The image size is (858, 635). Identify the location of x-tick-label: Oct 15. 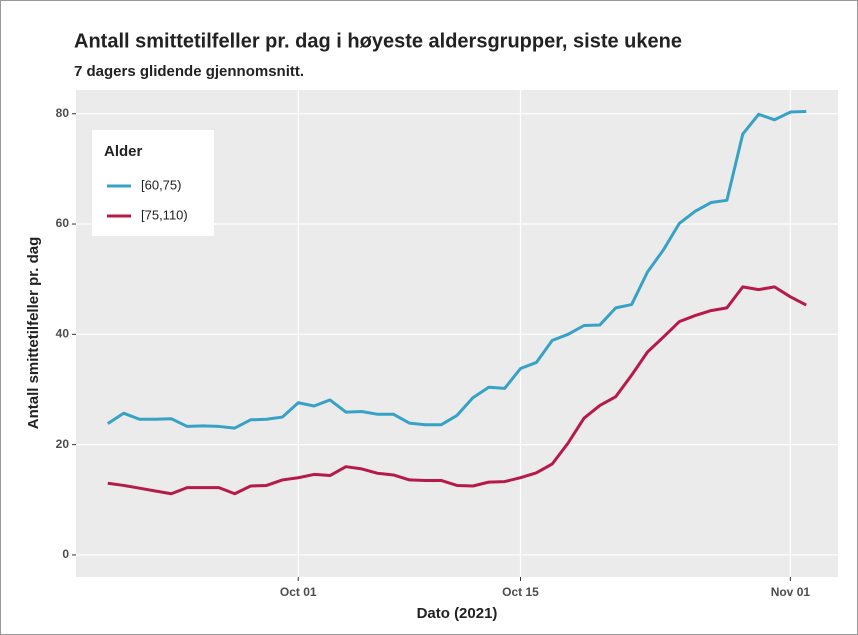
(520, 592).